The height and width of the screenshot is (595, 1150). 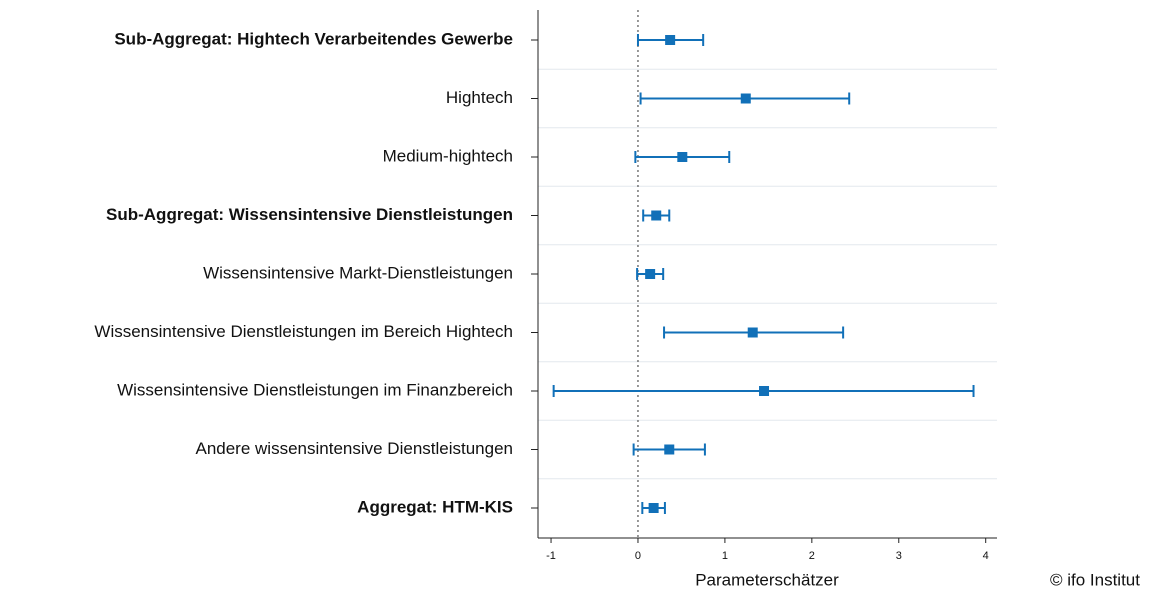 What do you see at coordinates (812, 556) in the screenshot?
I see `x-tick-label: 2` at bounding box center [812, 556].